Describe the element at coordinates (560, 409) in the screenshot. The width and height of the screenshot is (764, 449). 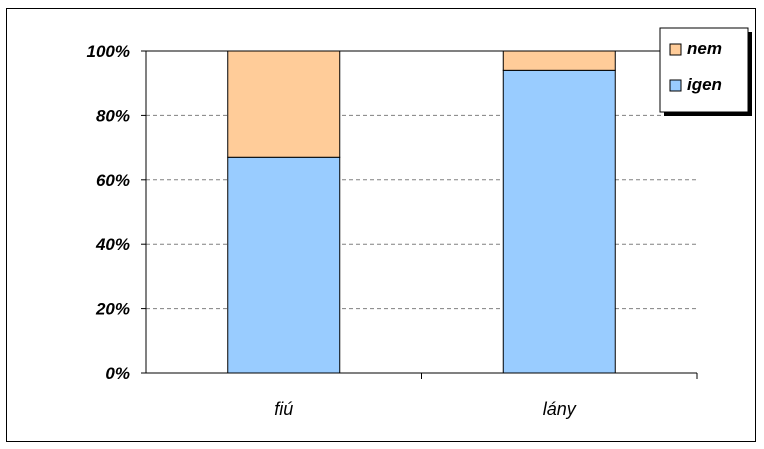
I see `x-tick-label: lány` at that location.